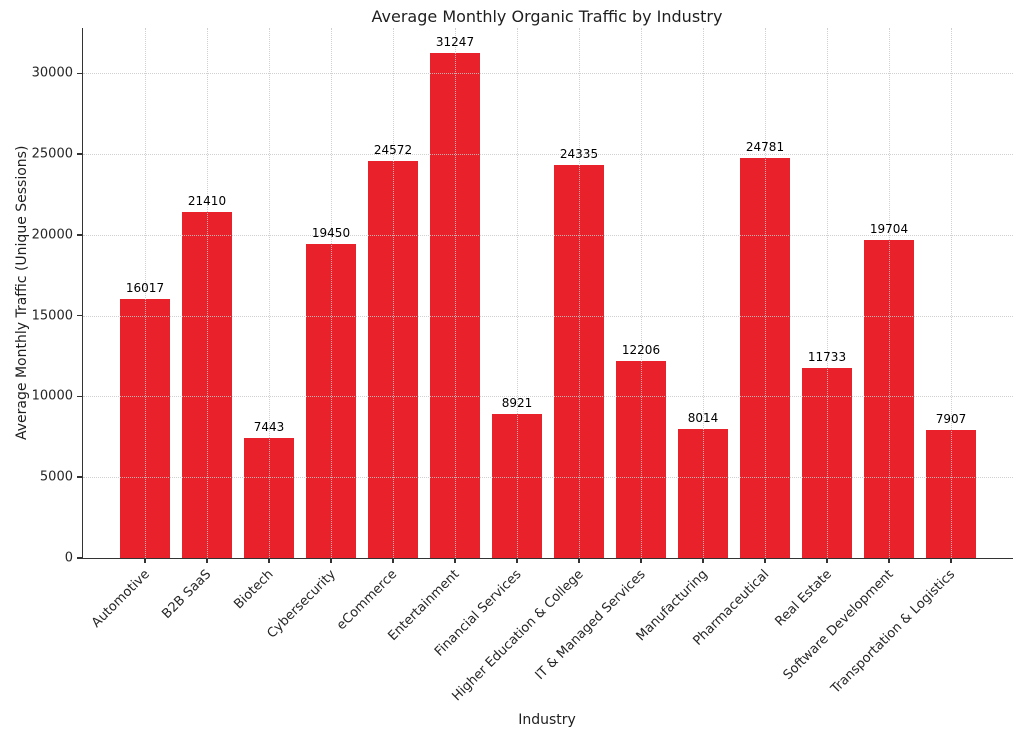  What do you see at coordinates (120, 599) in the screenshot?
I see `x-tick-label: Automotive` at bounding box center [120, 599].